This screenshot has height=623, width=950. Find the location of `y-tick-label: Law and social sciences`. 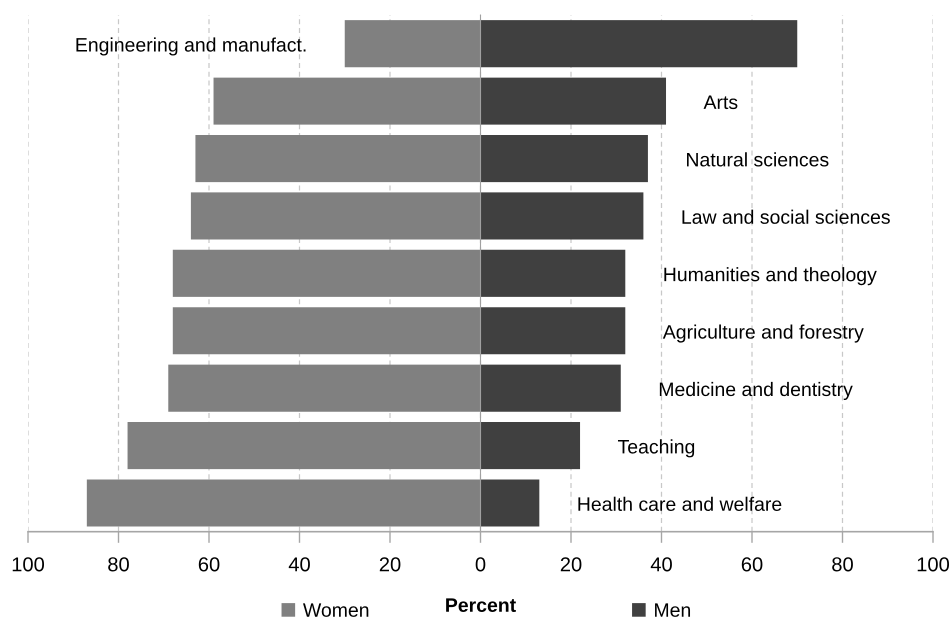

y-tick-label: Law and social sciences is located at coordinates (786, 217).